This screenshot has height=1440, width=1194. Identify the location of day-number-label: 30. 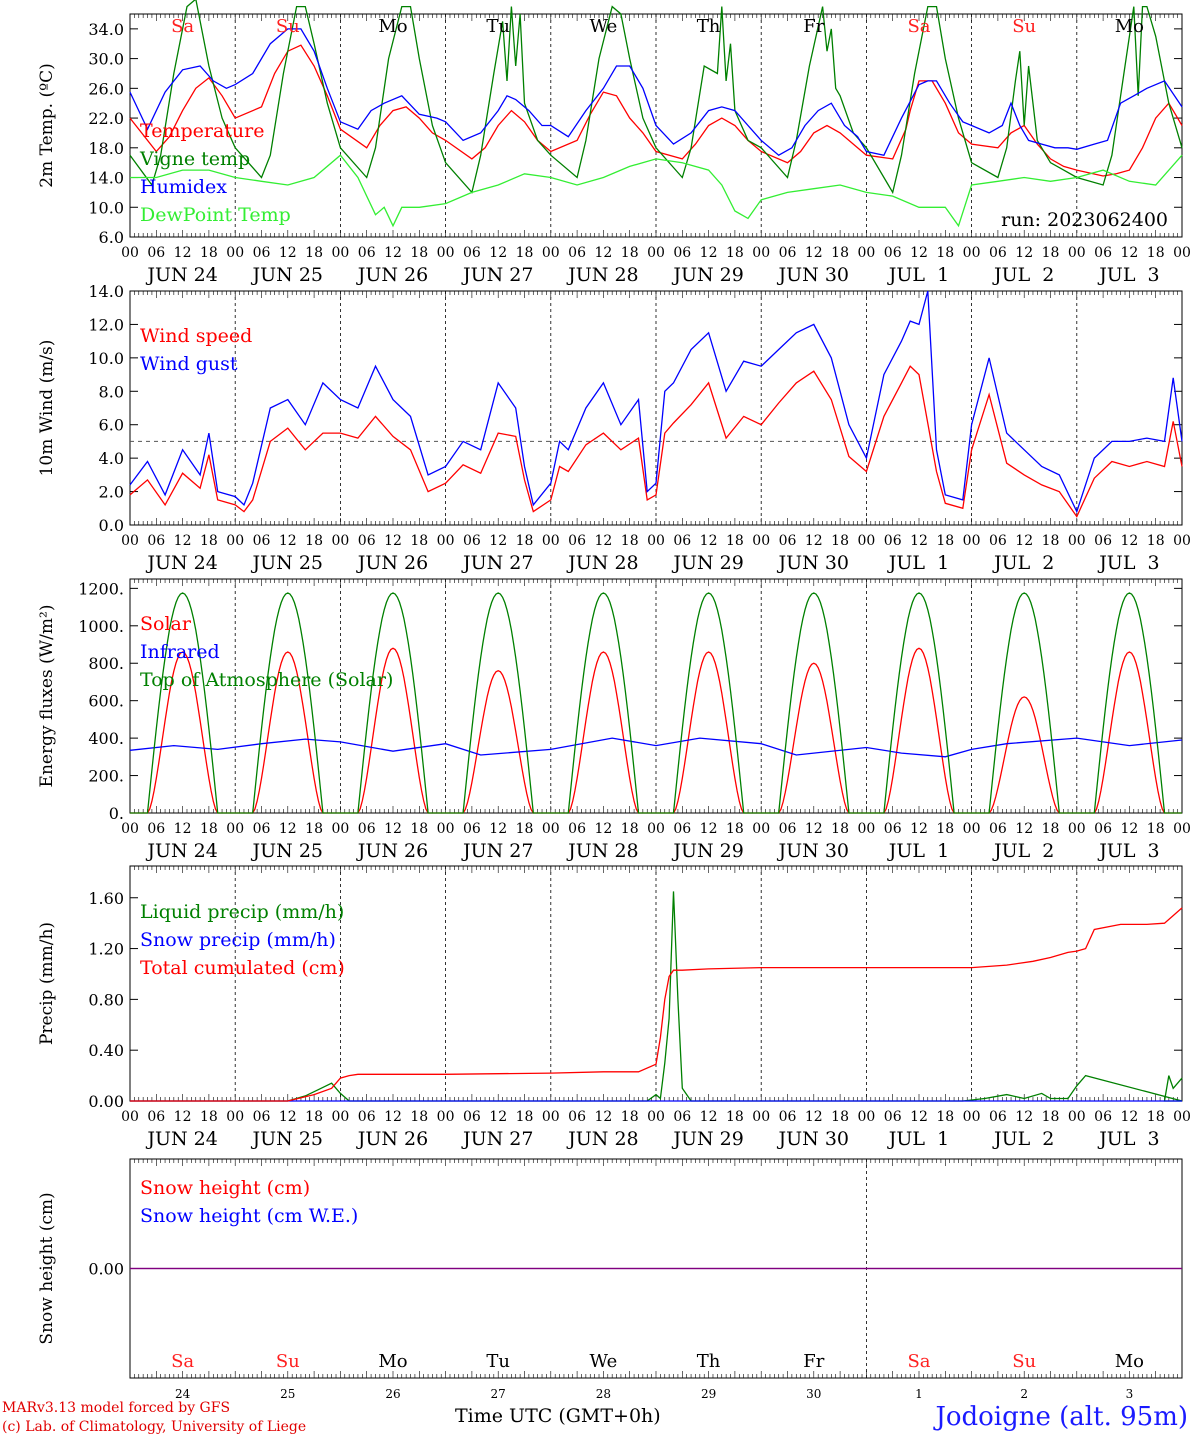
(813, 1394).